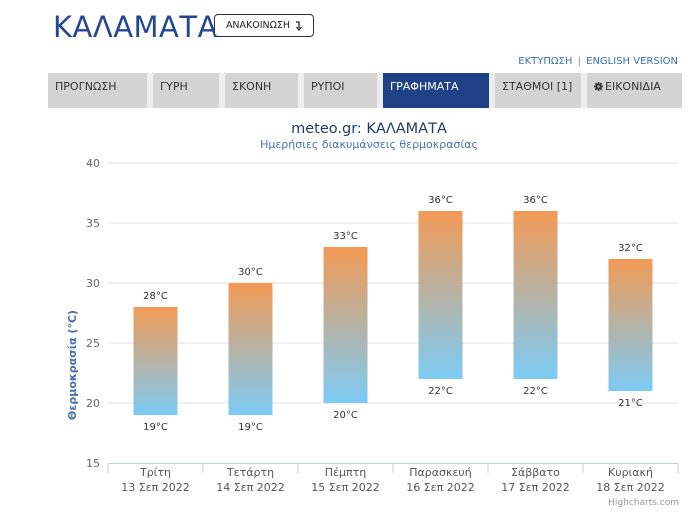 The image size is (693, 524). I want to click on x-tick-day-label: Τετάρτη, so click(250, 472).